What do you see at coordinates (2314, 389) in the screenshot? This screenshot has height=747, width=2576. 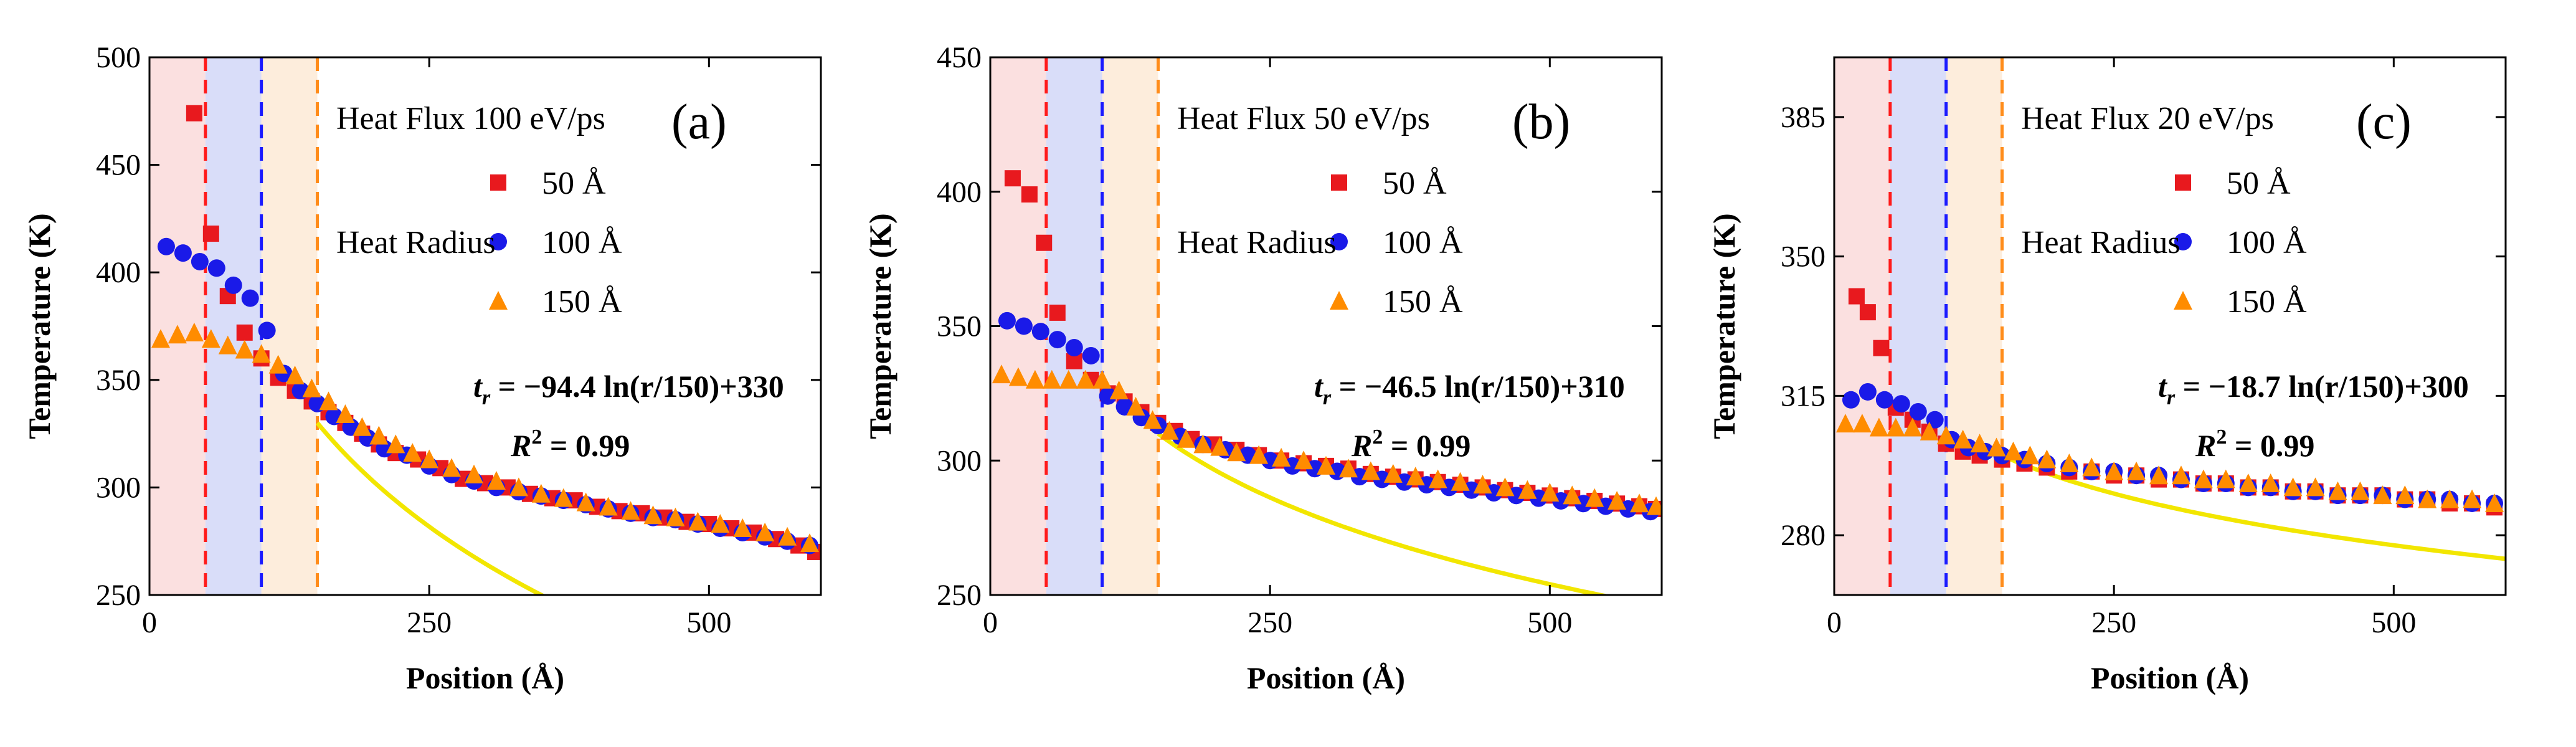 I see `fit-equation: tr = −18.7 ln(r/150)+300` at bounding box center [2314, 389].